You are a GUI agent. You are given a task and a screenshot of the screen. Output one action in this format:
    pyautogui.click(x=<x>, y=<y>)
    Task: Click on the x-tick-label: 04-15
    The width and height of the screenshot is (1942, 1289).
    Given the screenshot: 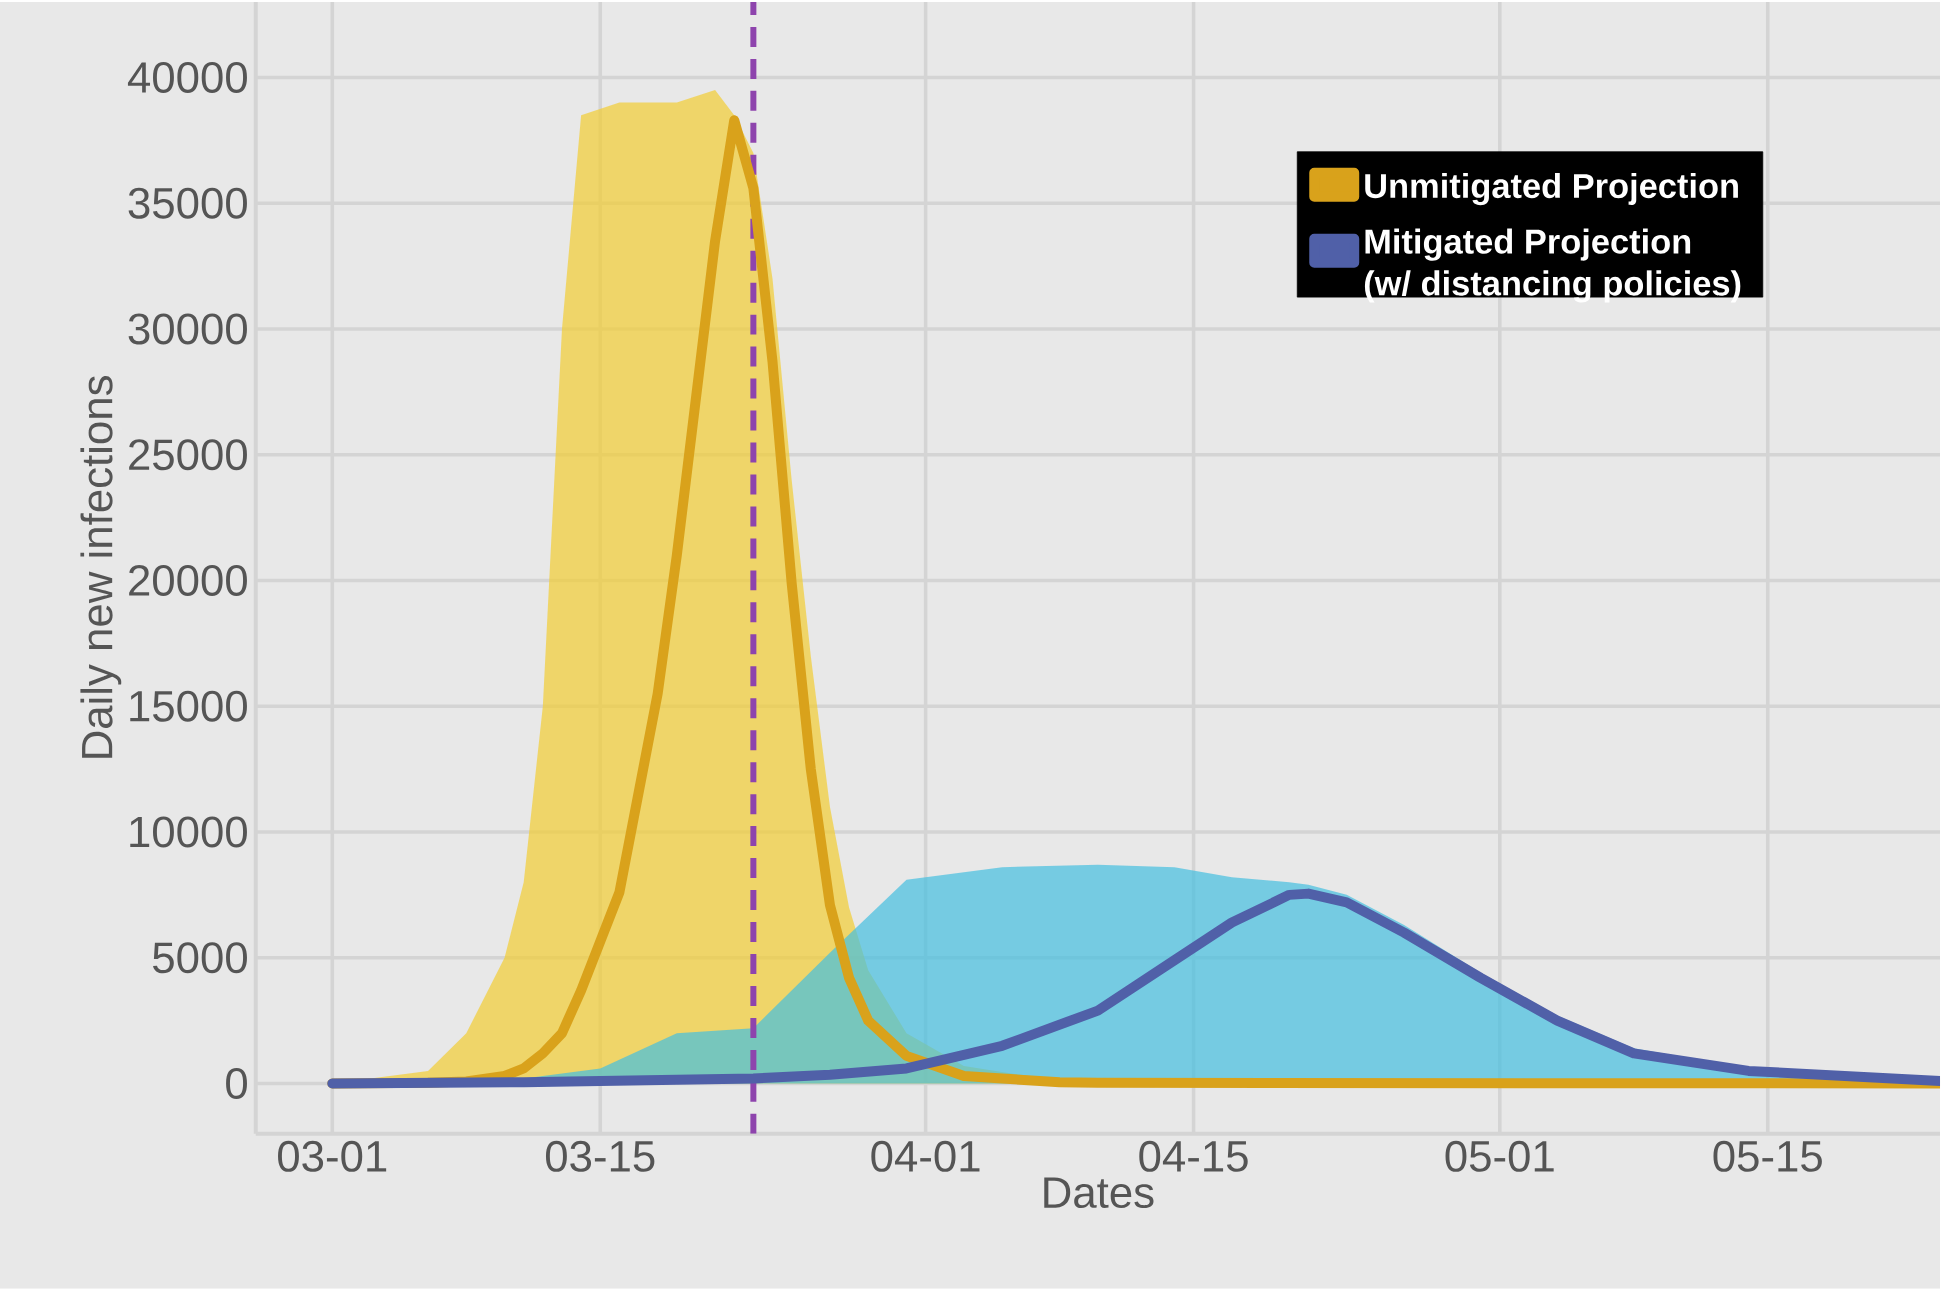 What is the action you would take?
    pyautogui.click(x=1193, y=1157)
    